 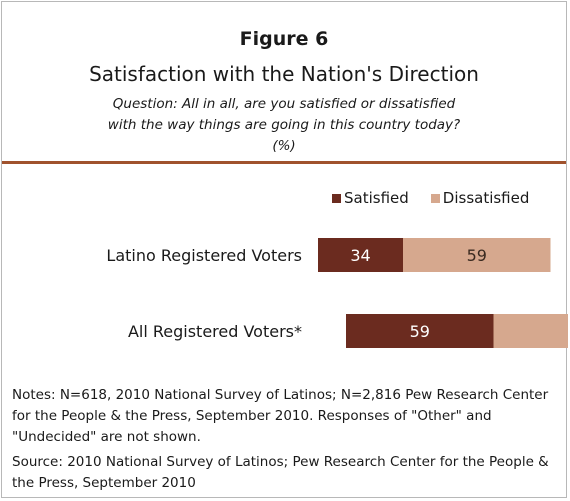 What do you see at coordinates (284, 39) in the screenshot?
I see `figure-label: Figure 6` at bounding box center [284, 39].